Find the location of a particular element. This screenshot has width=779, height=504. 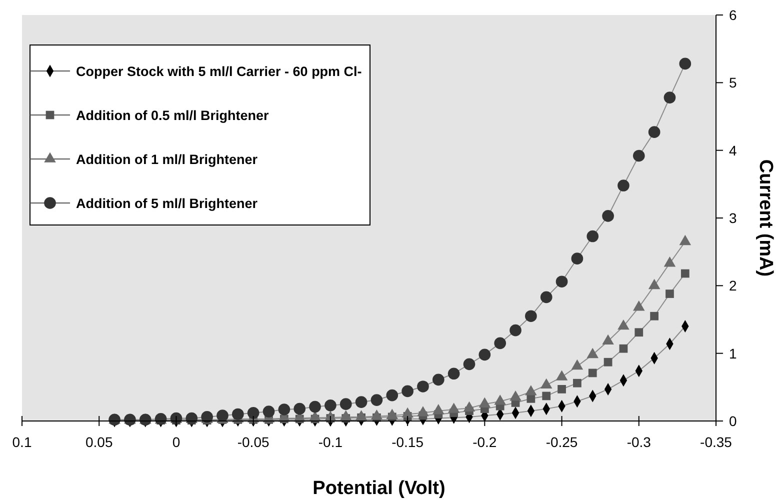

y-tick-label: 4 is located at coordinates (733, 150).